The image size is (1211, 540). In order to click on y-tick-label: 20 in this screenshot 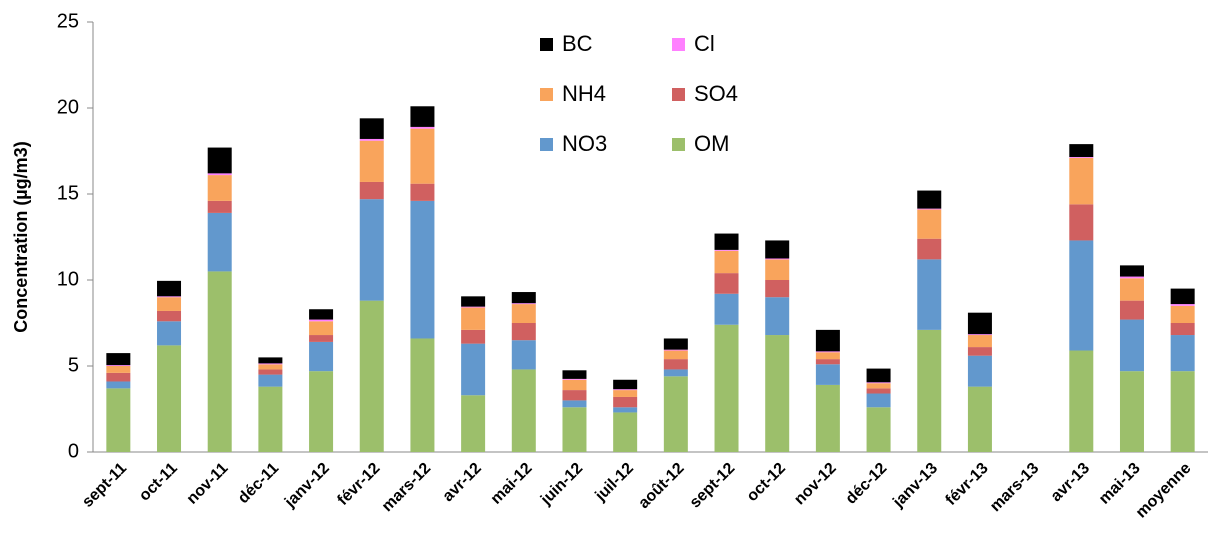, I will do `click(68, 107)`.